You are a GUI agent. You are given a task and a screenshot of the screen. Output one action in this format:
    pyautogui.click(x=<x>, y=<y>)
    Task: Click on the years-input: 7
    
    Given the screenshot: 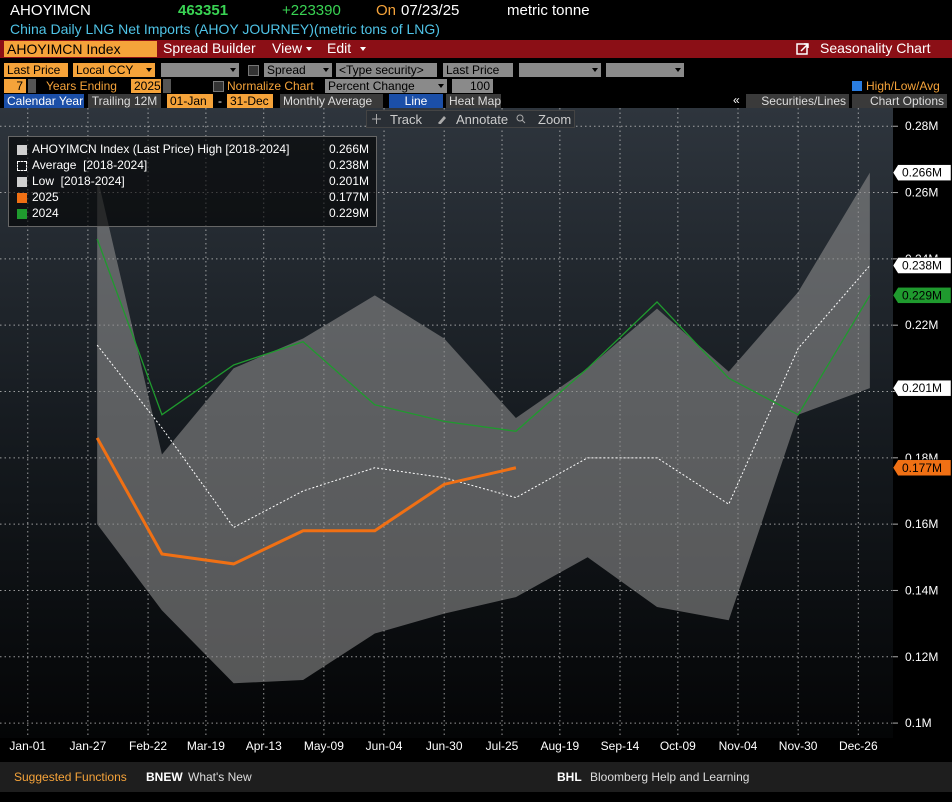 What is the action you would take?
    pyautogui.click(x=15, y=86)
    